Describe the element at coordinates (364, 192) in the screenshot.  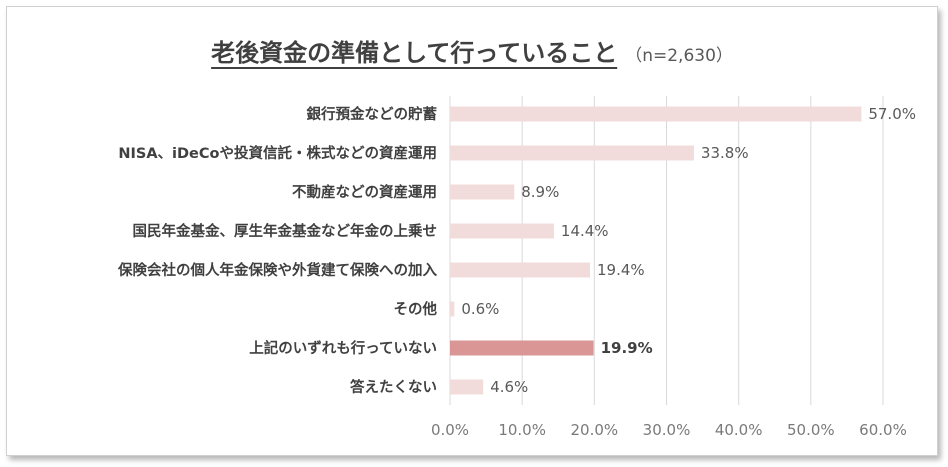
I see `category-label: 不動産などの資産運用` at that location.